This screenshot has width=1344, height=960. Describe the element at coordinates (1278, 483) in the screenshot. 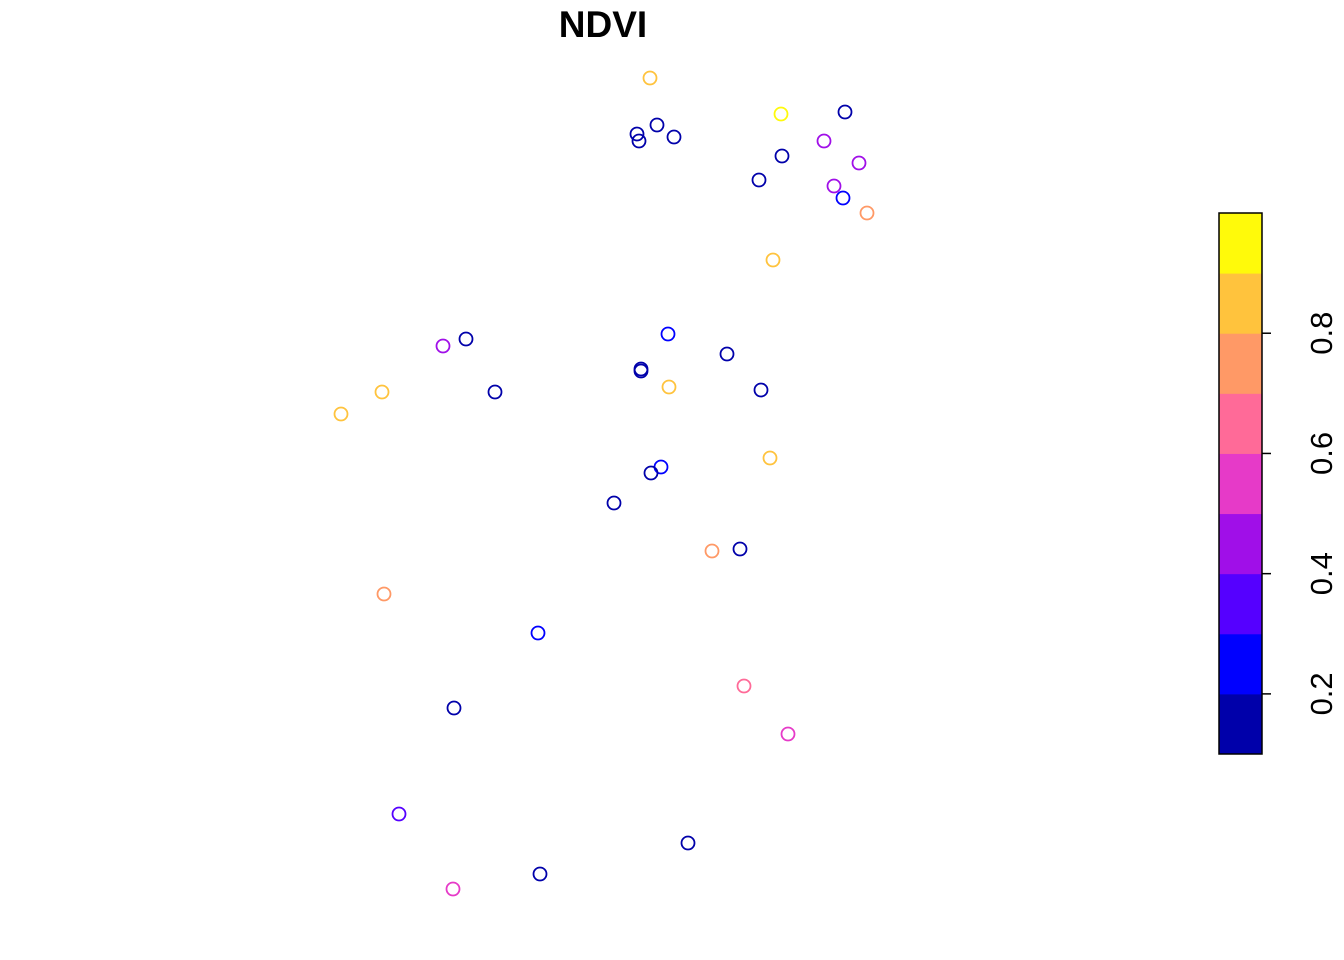

I see `colorbar-legend: 0.2 0.4 0.6 0.8` at that location.